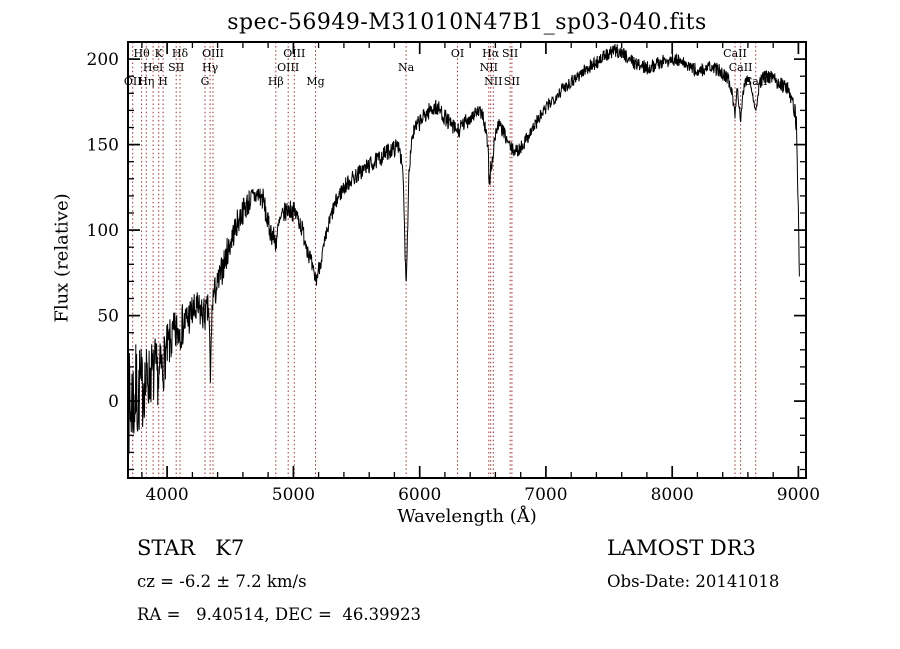  I want to click on y-tick-label: 150, so click(103, 146).